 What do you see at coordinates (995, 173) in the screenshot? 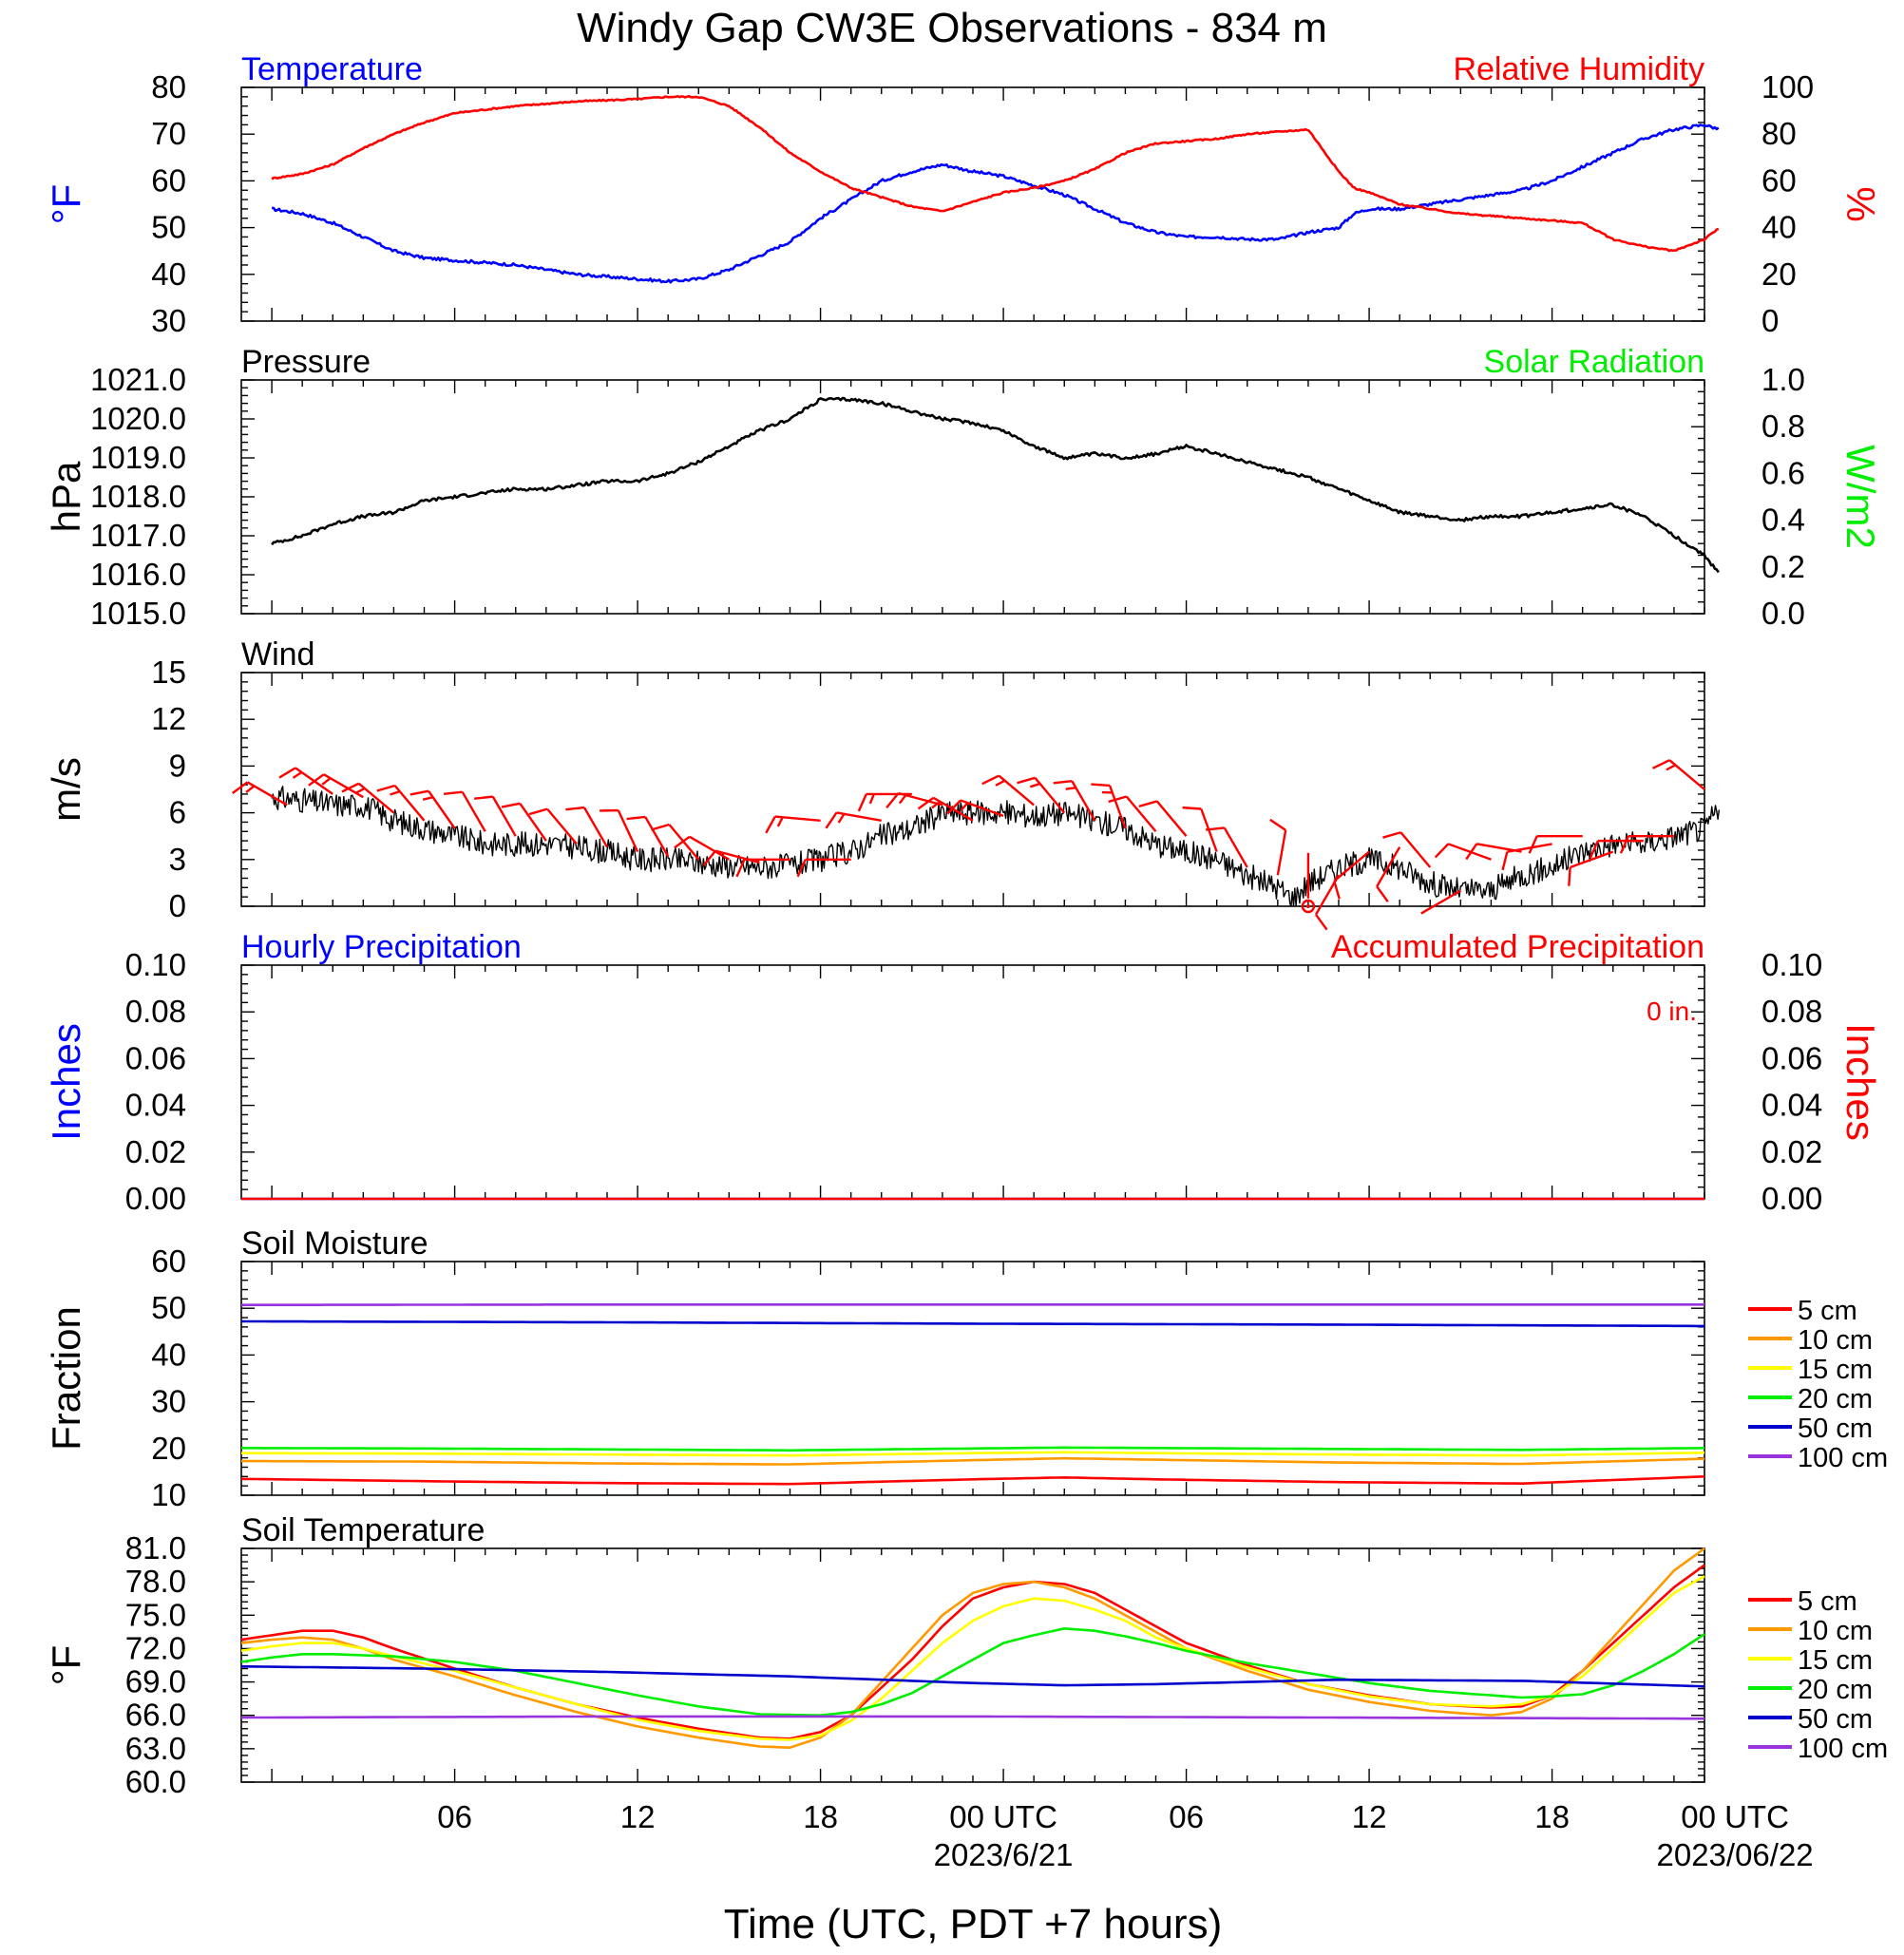
I see `series-line` at bounding box center [995, 173].